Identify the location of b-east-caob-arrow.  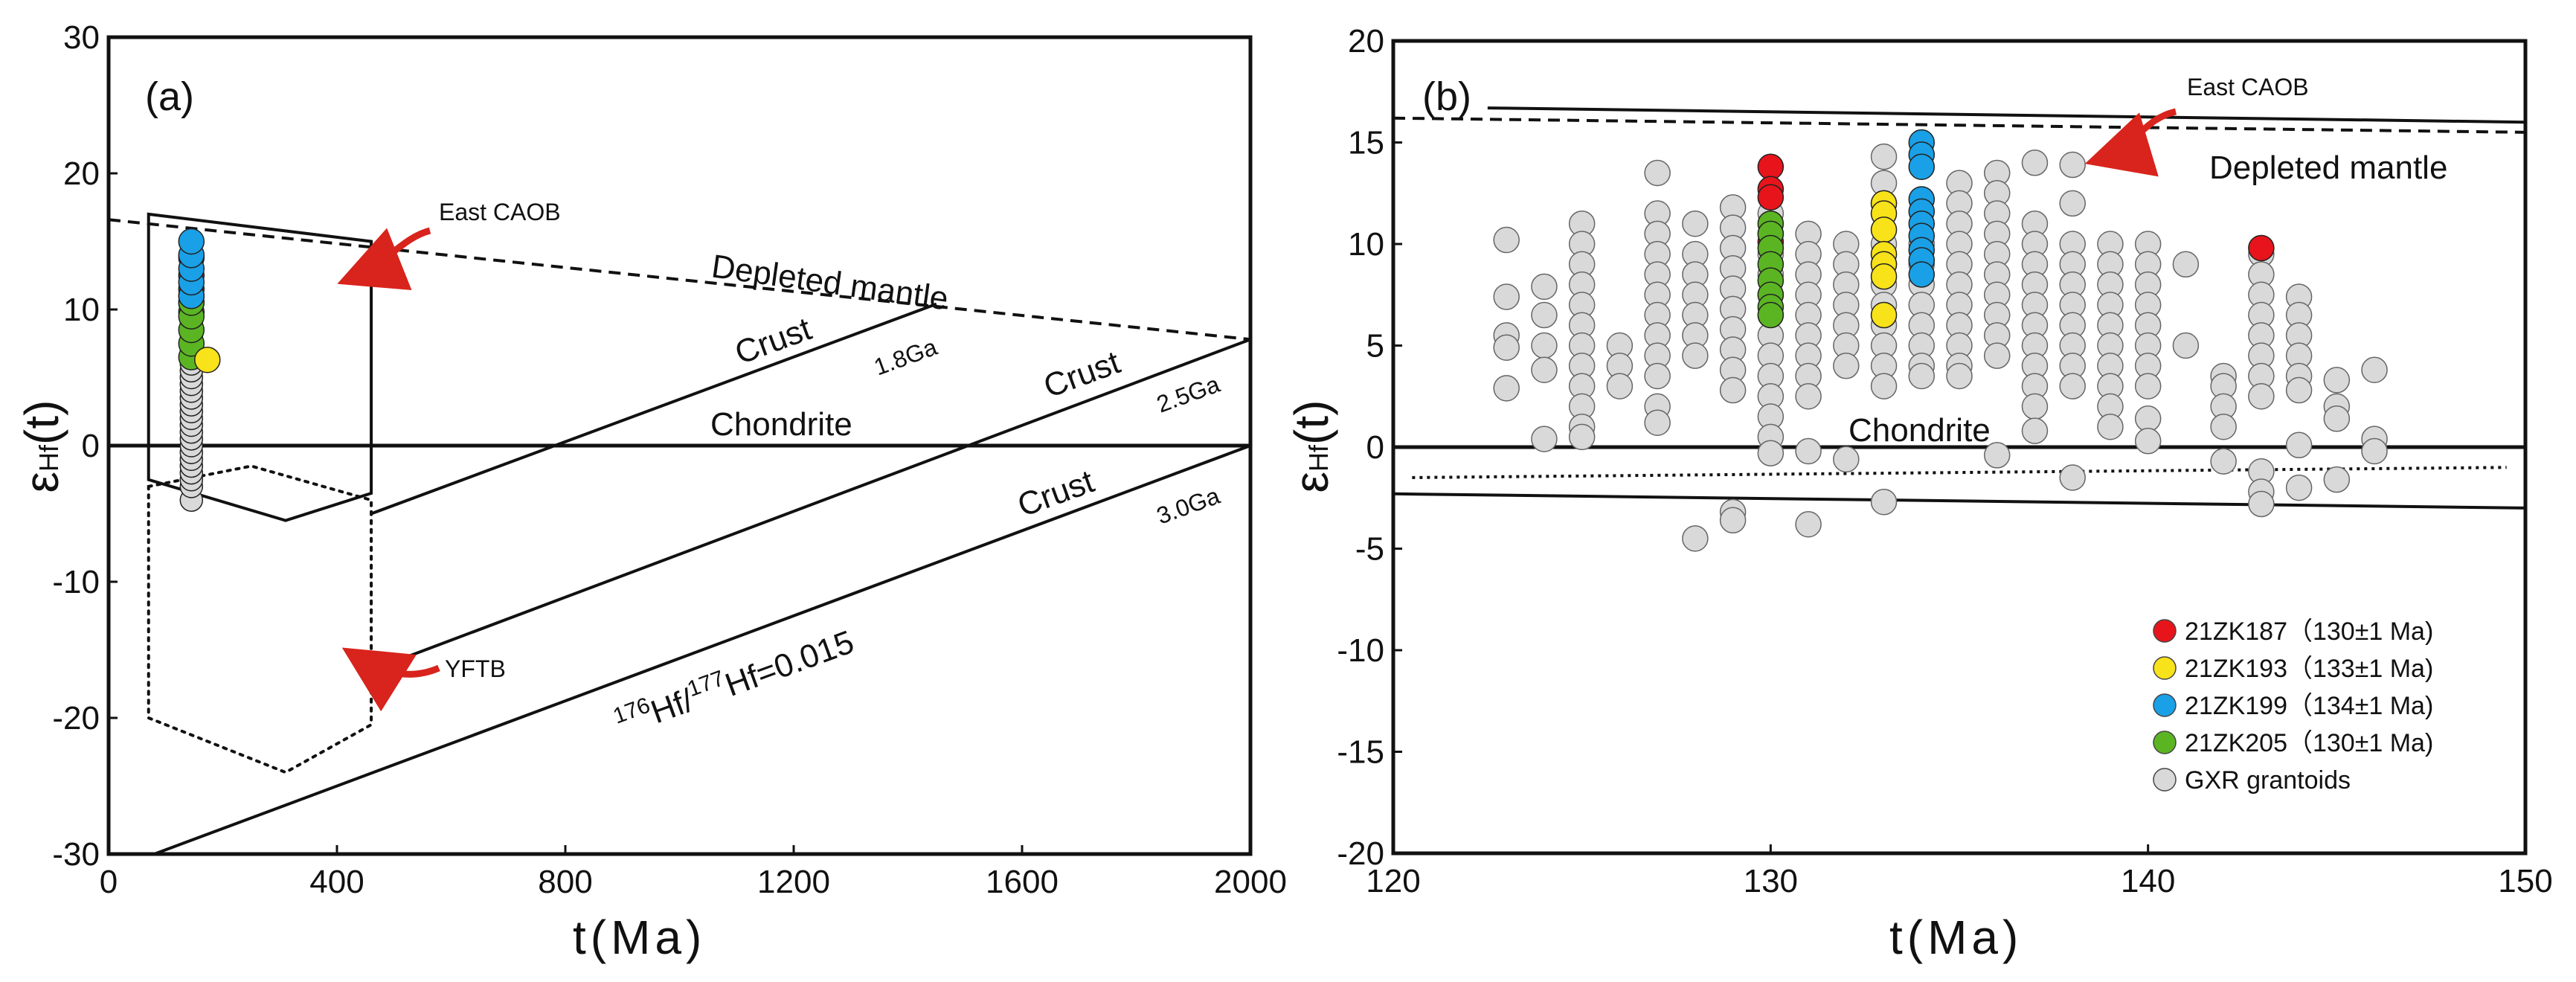
(2130, 142).